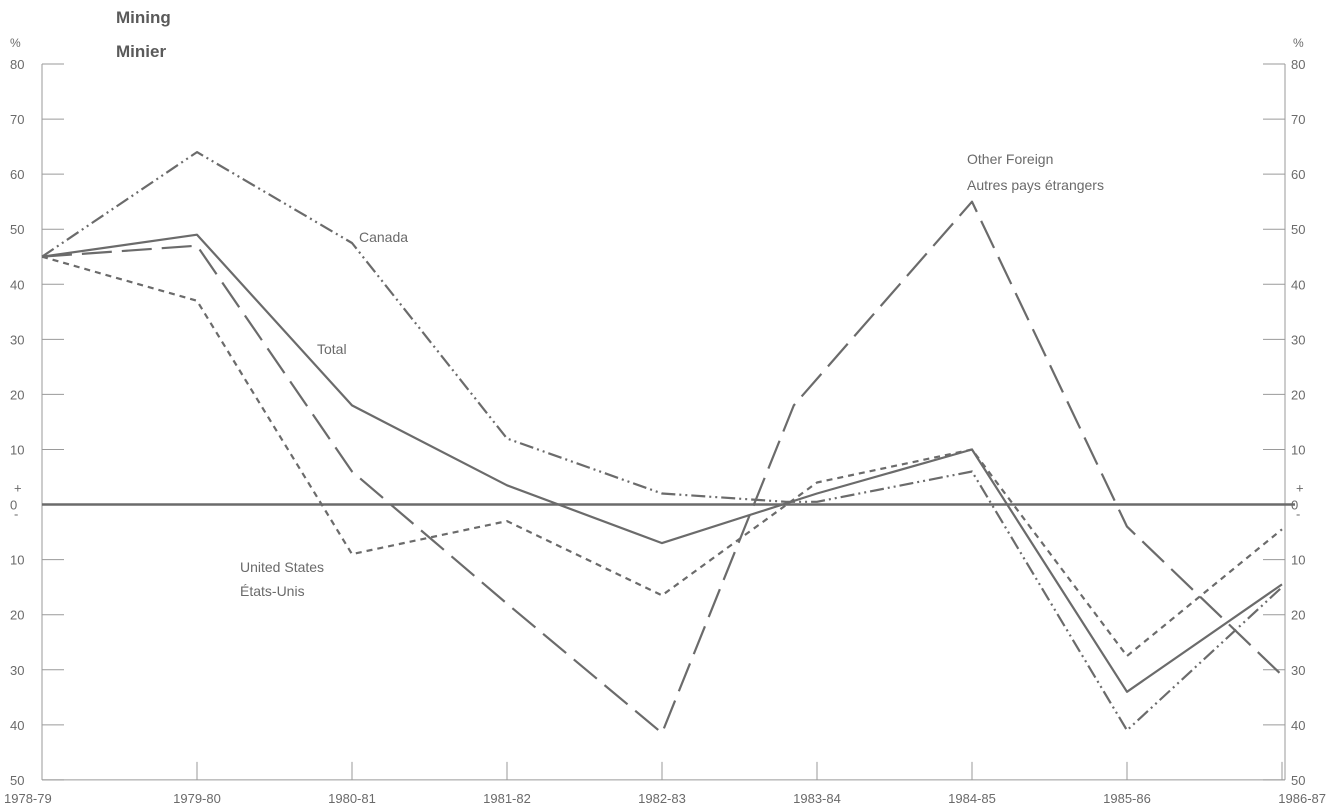  What do you see at coordinates (332, 349) in the screenshot?
I see `total-series-label: Total` at bounding box center [332, 349].